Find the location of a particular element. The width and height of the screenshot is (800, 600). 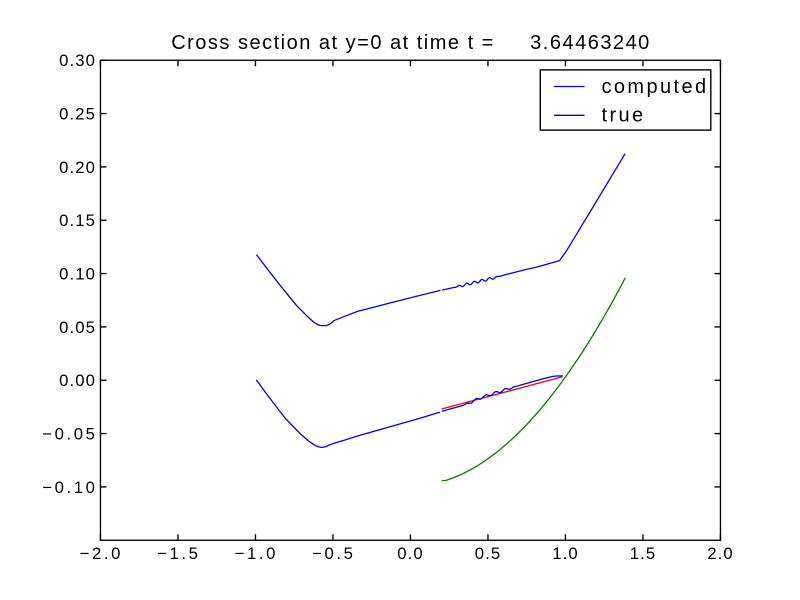

svg-text: 1.5 is located at coordinates (643, 553).